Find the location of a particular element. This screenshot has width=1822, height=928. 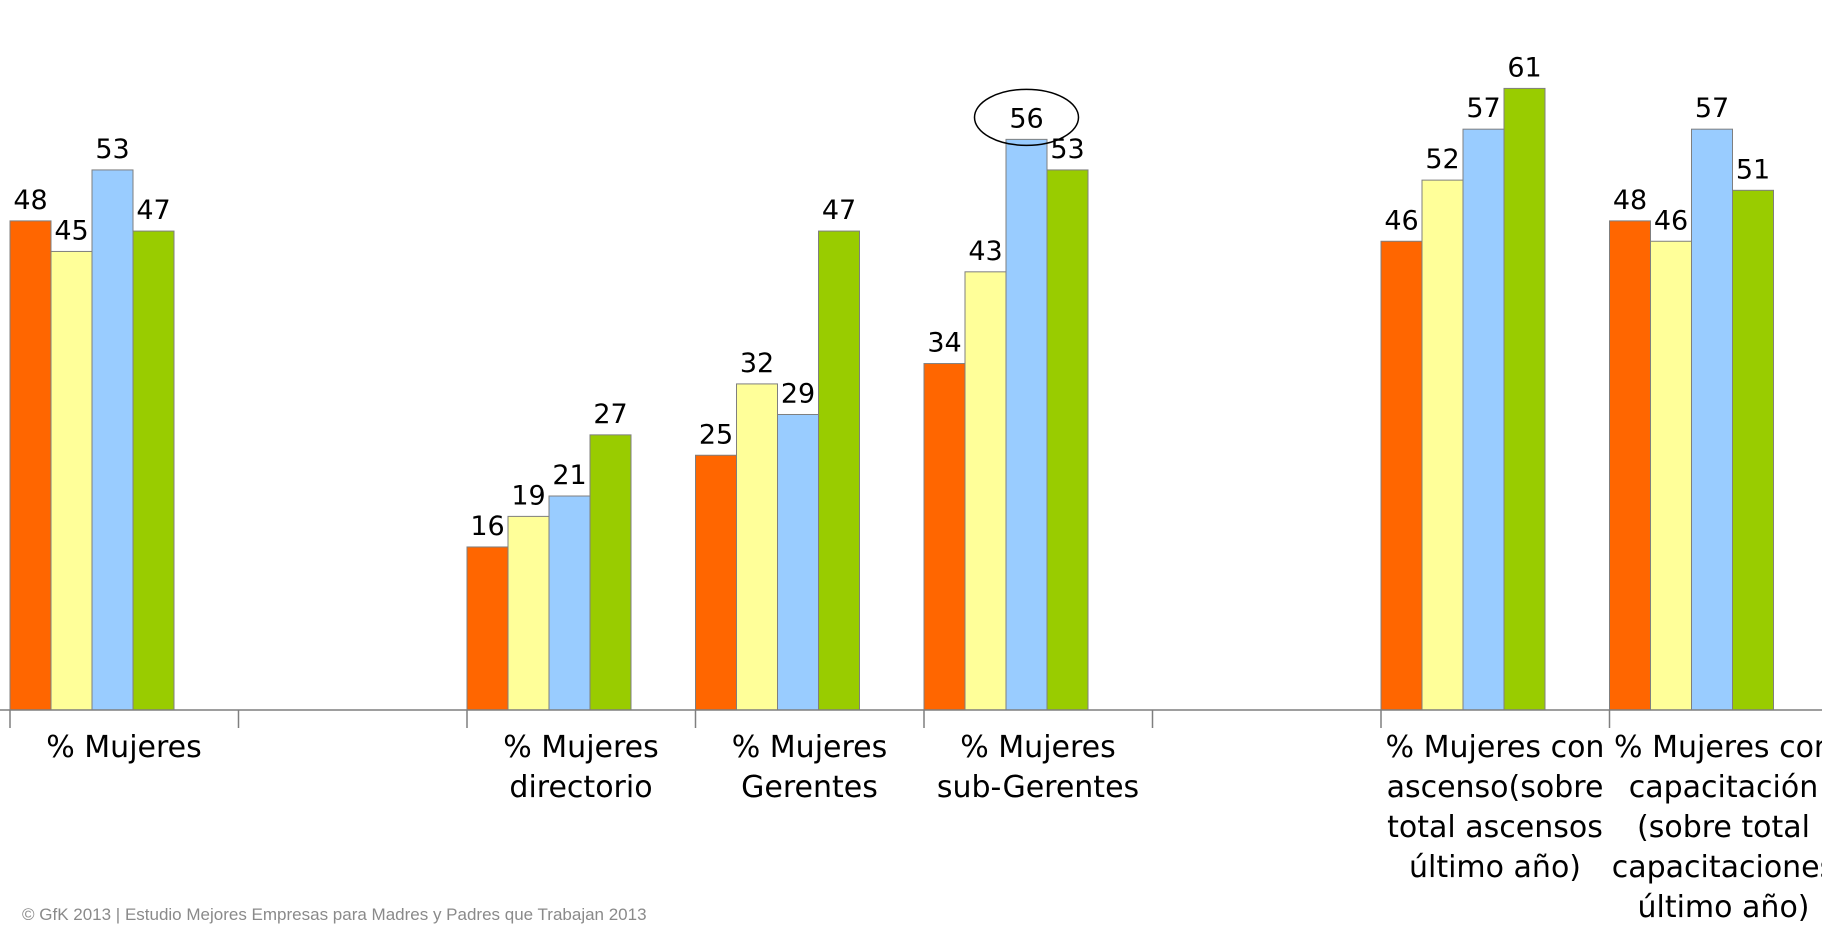

value-label-6-2: 57 is located at coordinates (1483, 108).